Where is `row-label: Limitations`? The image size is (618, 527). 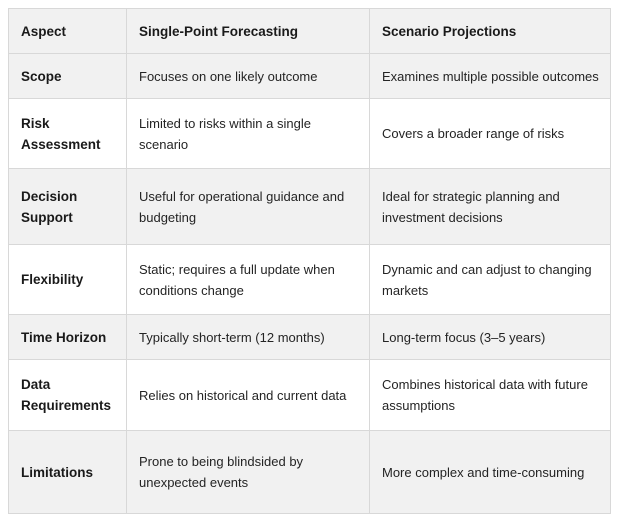
row-label: Limitations is located at coordinates (67, 472).